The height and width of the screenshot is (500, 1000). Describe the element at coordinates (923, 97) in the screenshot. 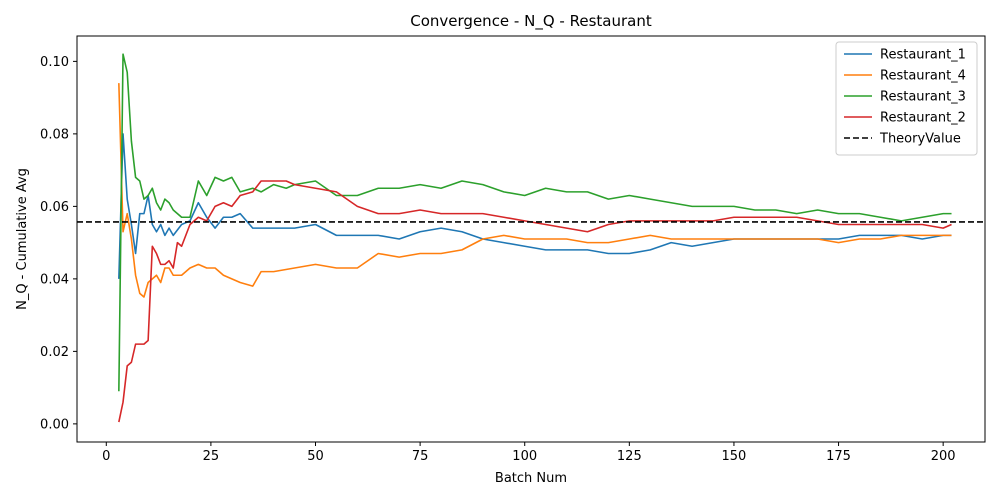

I see `legend-label: Restaurant_3` at that location.